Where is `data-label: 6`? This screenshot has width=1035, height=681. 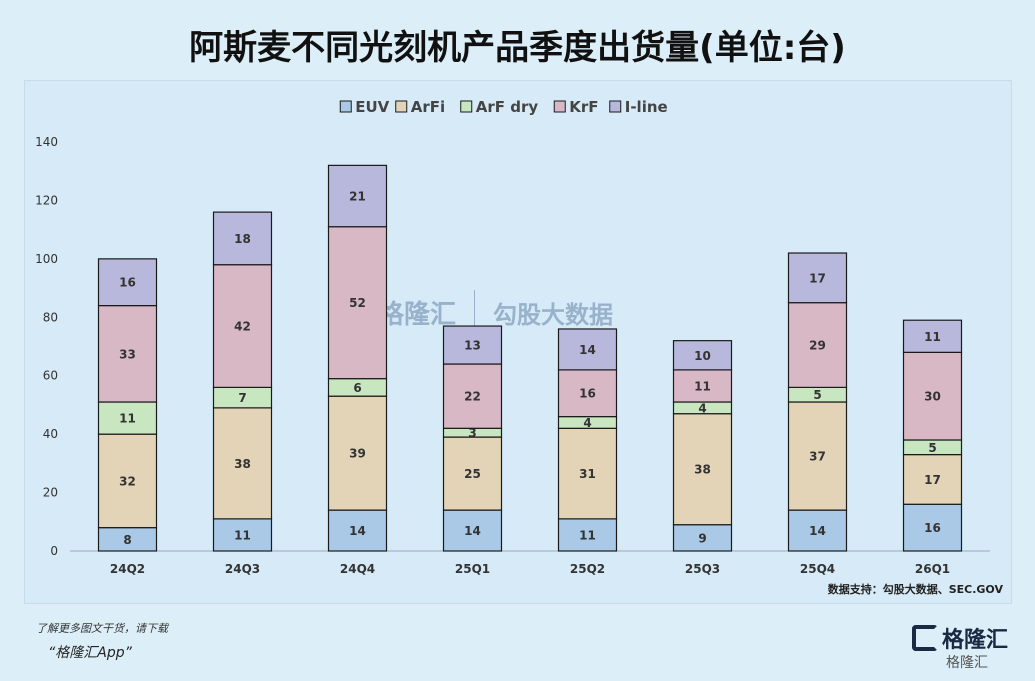 data-label: 6 is located at coordinates (357, 388).